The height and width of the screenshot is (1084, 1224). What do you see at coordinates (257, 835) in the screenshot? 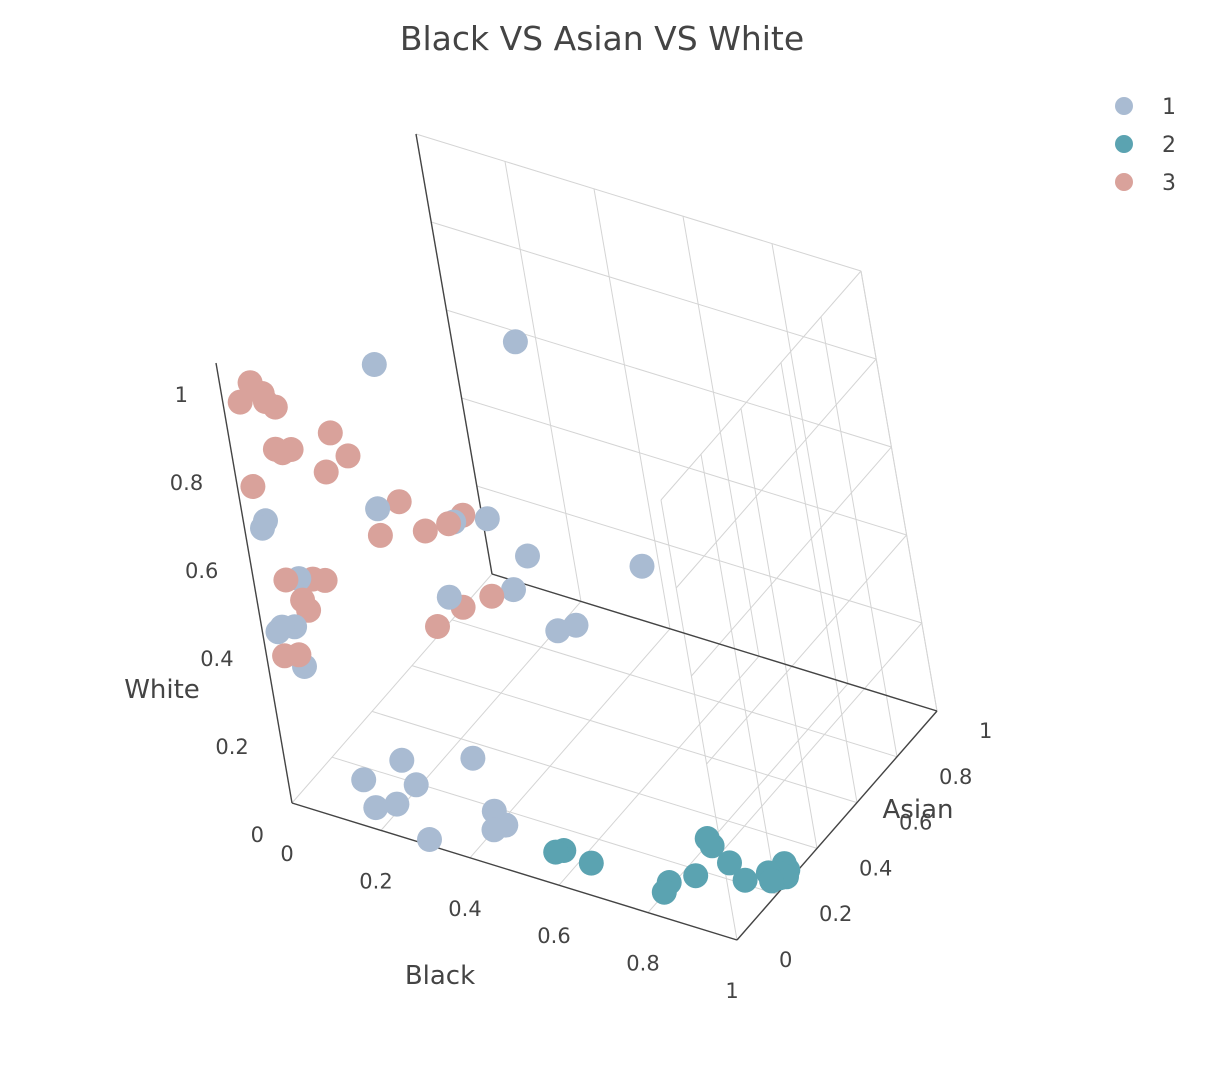
I see `z-tick-label: 0` at bounding box center [257, 835].